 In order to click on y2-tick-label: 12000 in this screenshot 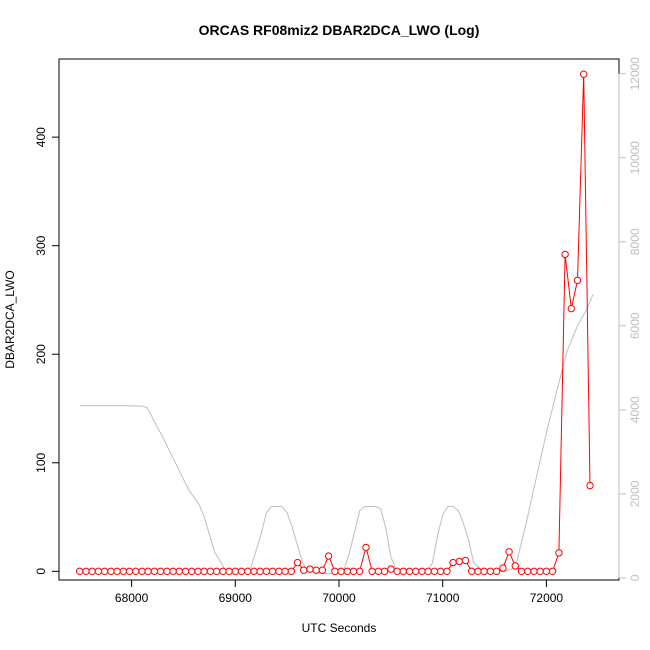, I will do `click(635, 74)`.